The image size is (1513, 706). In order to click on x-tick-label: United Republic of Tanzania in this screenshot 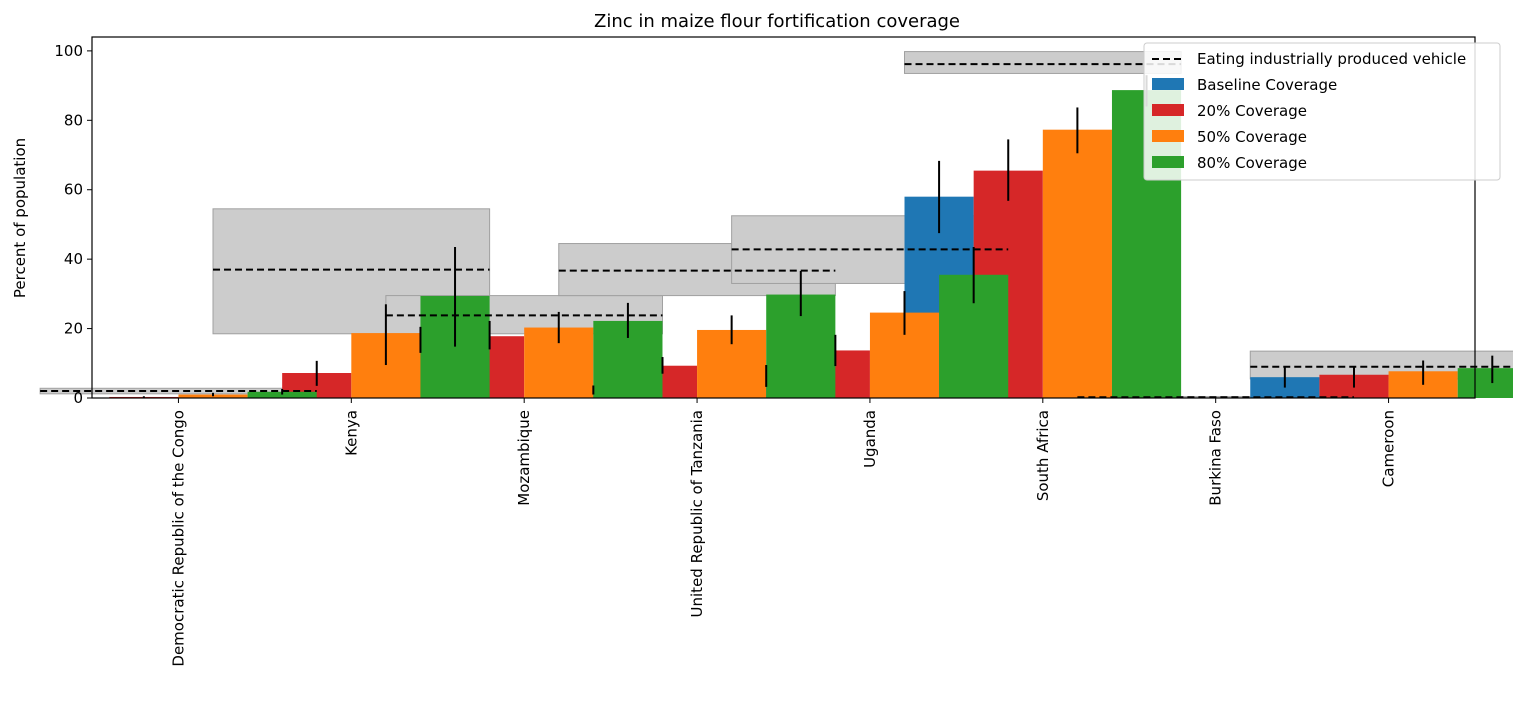, I will do `click(697, 513)`.